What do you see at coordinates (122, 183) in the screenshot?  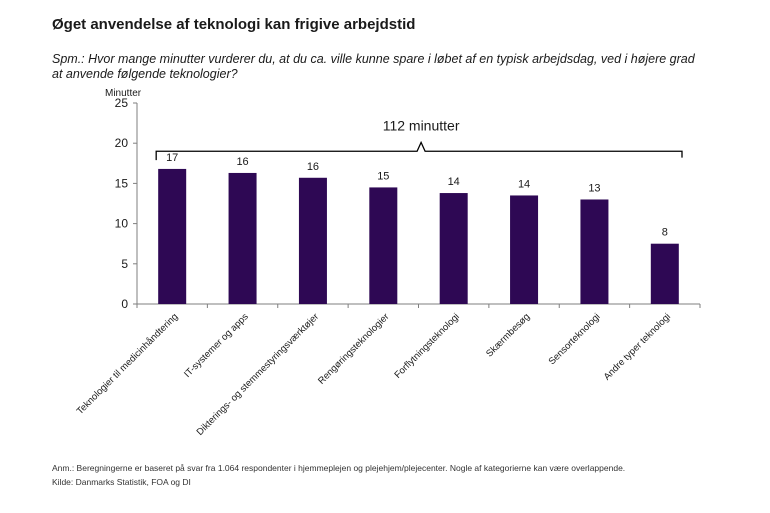 I see `y-tick-label: 15` at bounding box center [122, 183].